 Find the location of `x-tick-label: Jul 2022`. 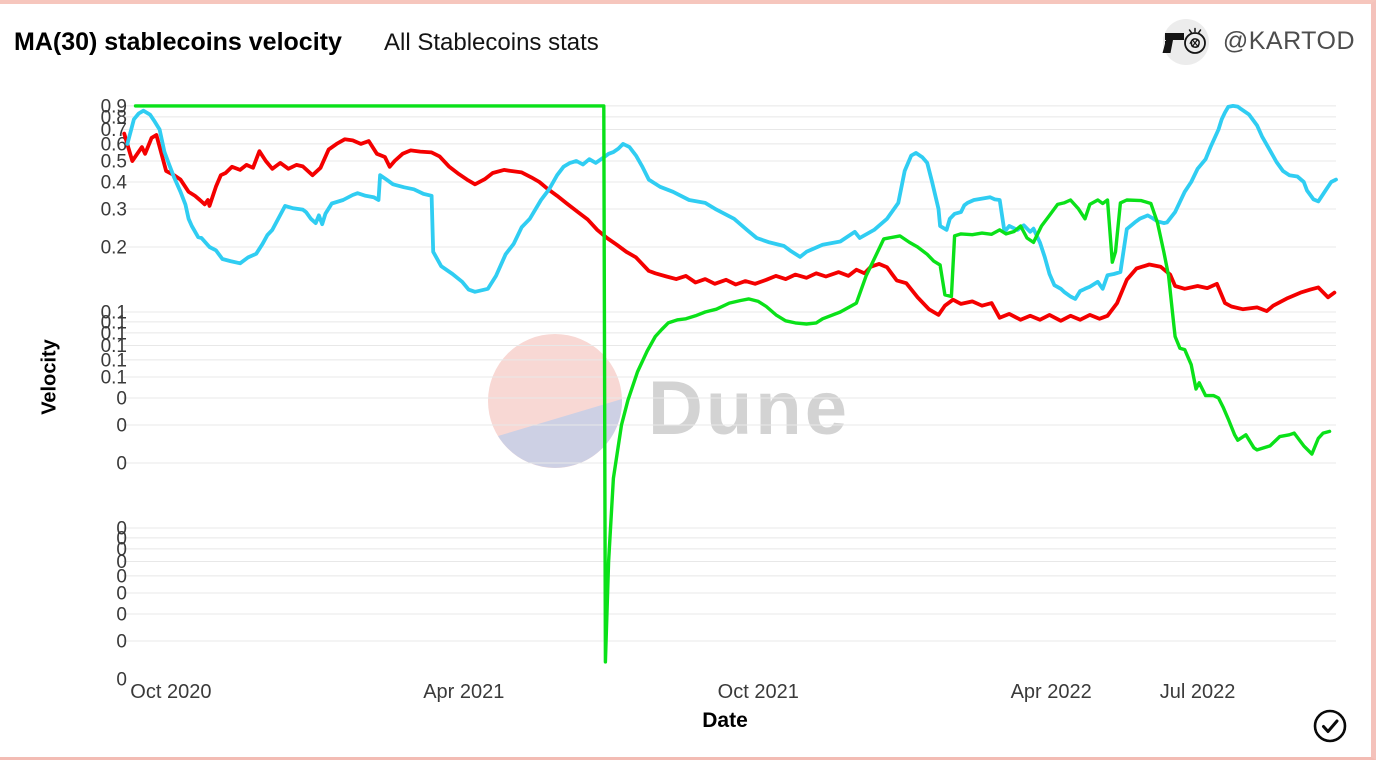

x-tick-label: Jul 2022 is located at coordinates (1198, 692).